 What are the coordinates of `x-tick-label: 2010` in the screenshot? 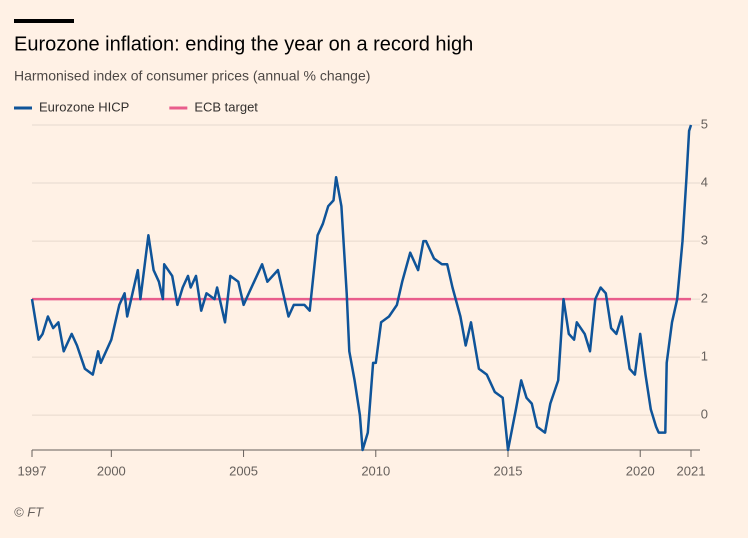 It's located at (375, 470).